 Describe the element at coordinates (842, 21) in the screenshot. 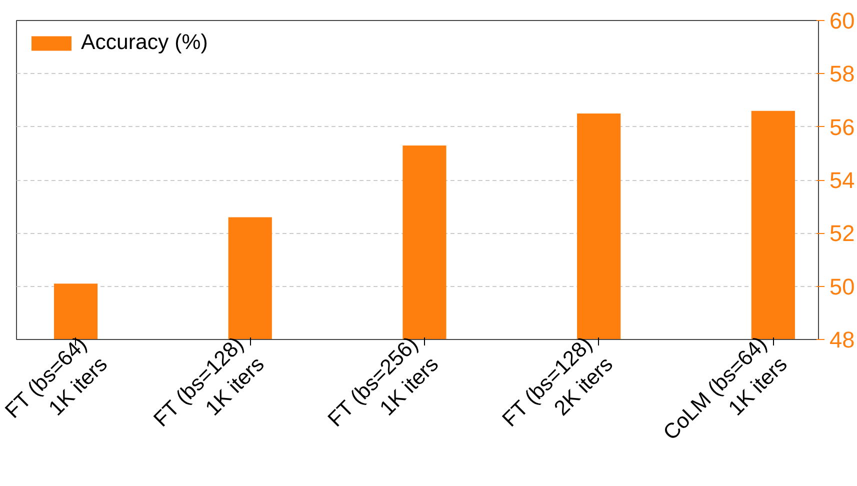

I see `y2-tick-label: 60` at that location.